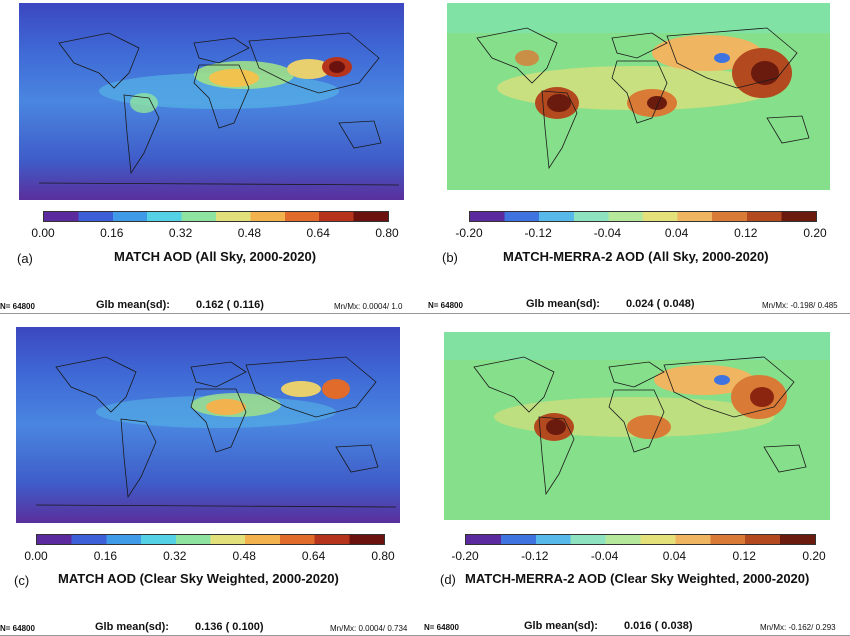 This screenshot has height=636, width=850. Describe the element at coordinates (448, 579) in the screenshot. I see `panel-letter: (d)` at that location.